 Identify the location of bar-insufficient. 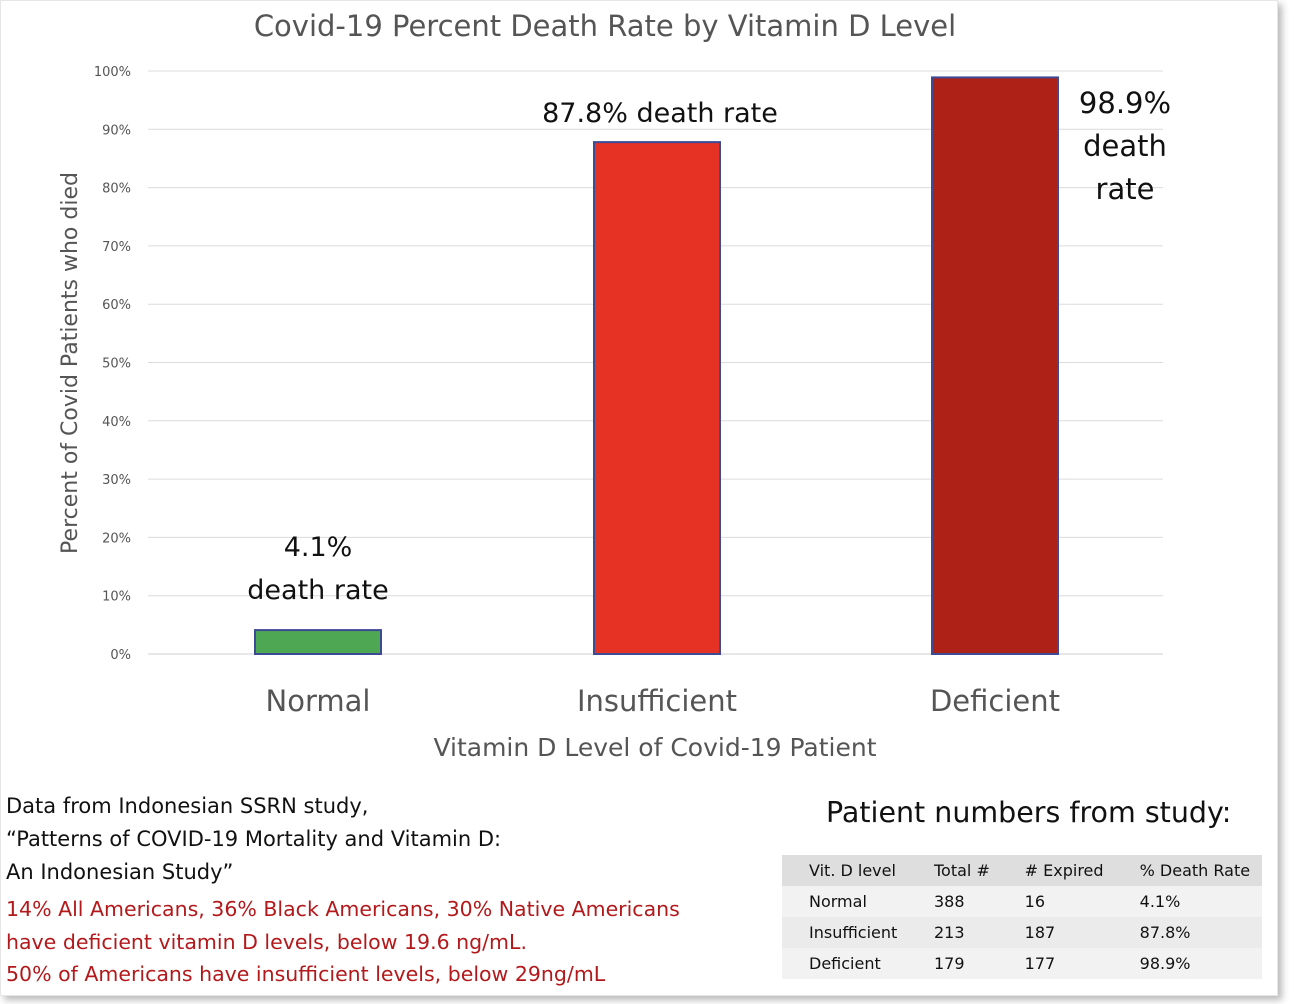
(657, 398).